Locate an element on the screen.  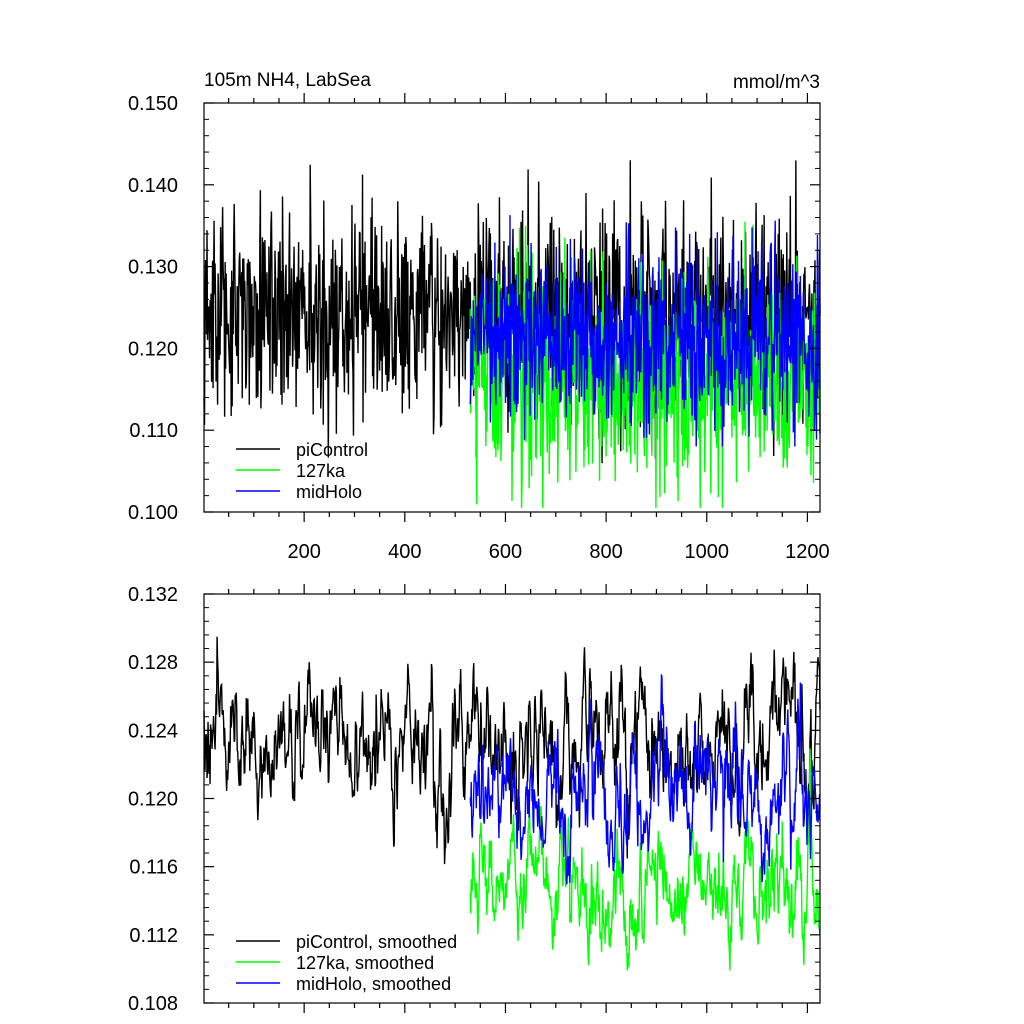
legend-label: midHolo is located at coordinates (329, 492).